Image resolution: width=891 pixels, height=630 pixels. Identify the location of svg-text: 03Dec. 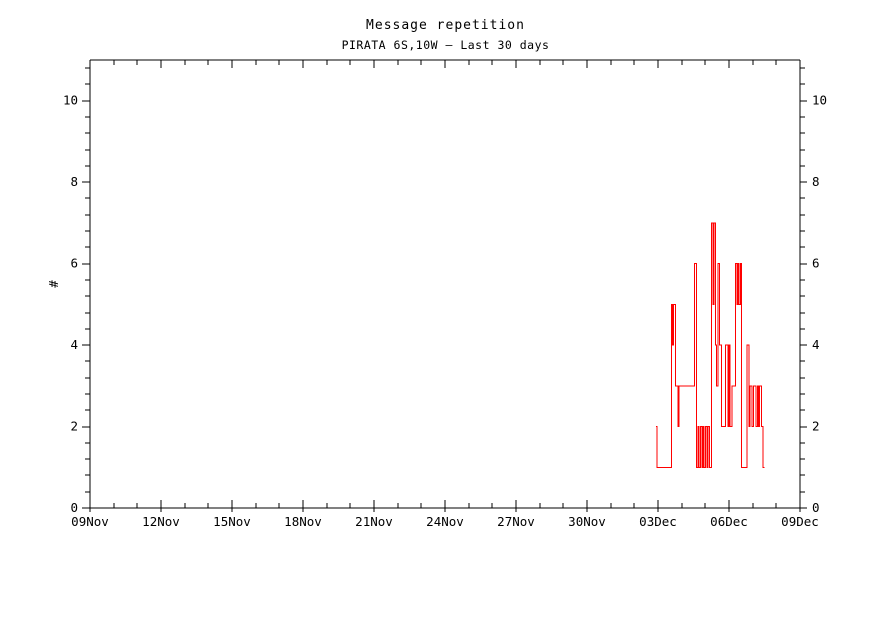
(658, 521).